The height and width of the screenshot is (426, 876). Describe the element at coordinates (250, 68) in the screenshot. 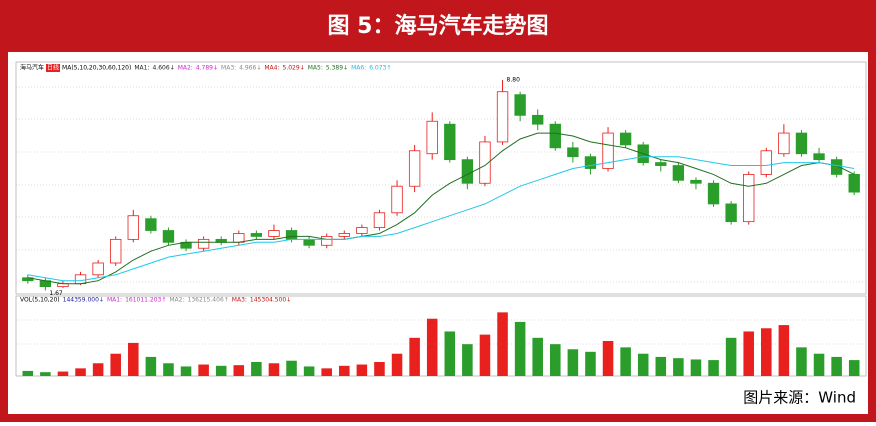

I see `legend-value: 4.966↓` at that location.